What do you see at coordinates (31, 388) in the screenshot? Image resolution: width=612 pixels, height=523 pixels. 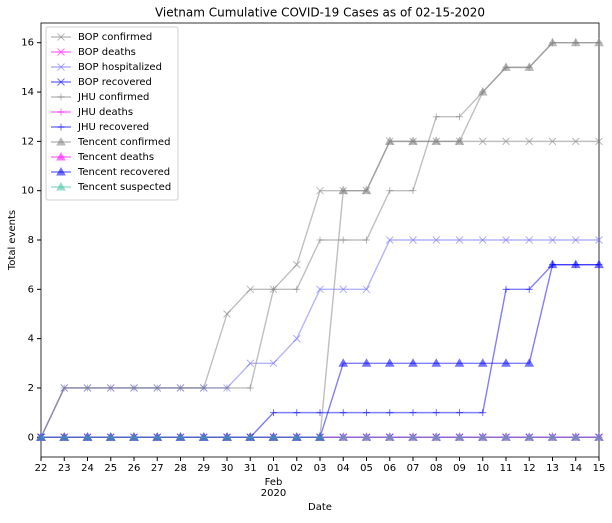 I see `y-tick-label: 2` at bounding box center [31, 388].